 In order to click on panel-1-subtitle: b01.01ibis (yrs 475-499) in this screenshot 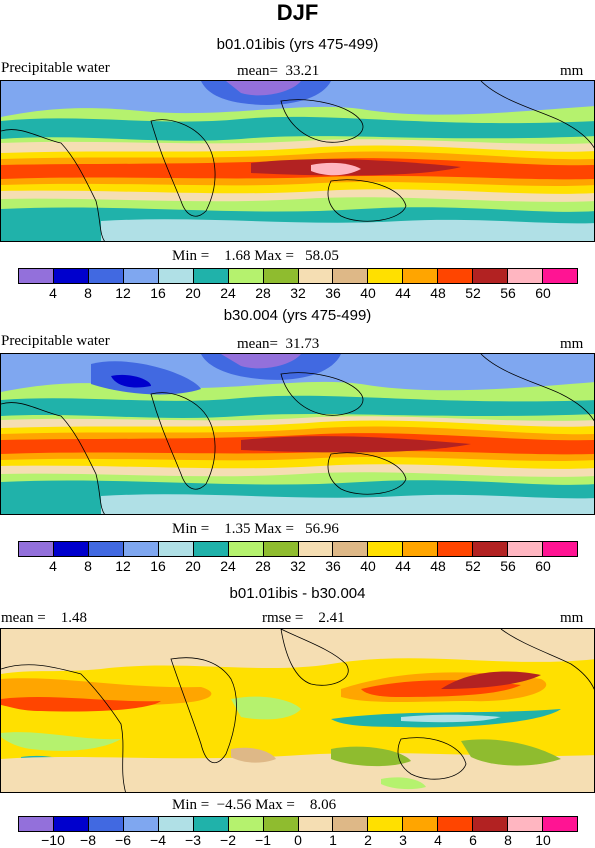, I will do `click(297, 44)`.